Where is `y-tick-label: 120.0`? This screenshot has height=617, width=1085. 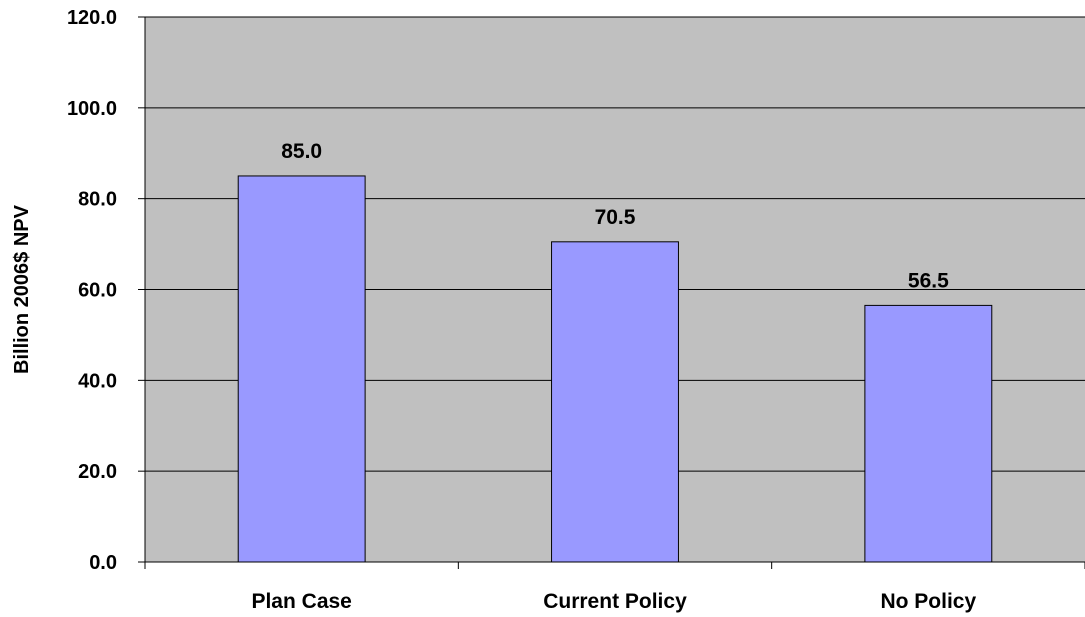 y-tick-label: 120.0 is located at coordinates (92, 18).